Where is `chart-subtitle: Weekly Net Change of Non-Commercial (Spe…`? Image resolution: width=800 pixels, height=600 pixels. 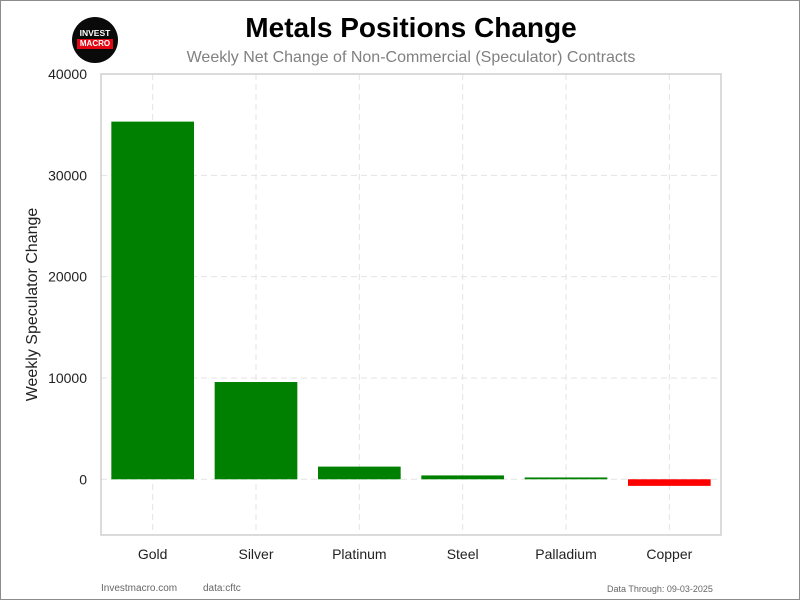
chart-subtitle: Weekly Net Change of Non-Commercial (Spe… is located at coordinates (411, 57).